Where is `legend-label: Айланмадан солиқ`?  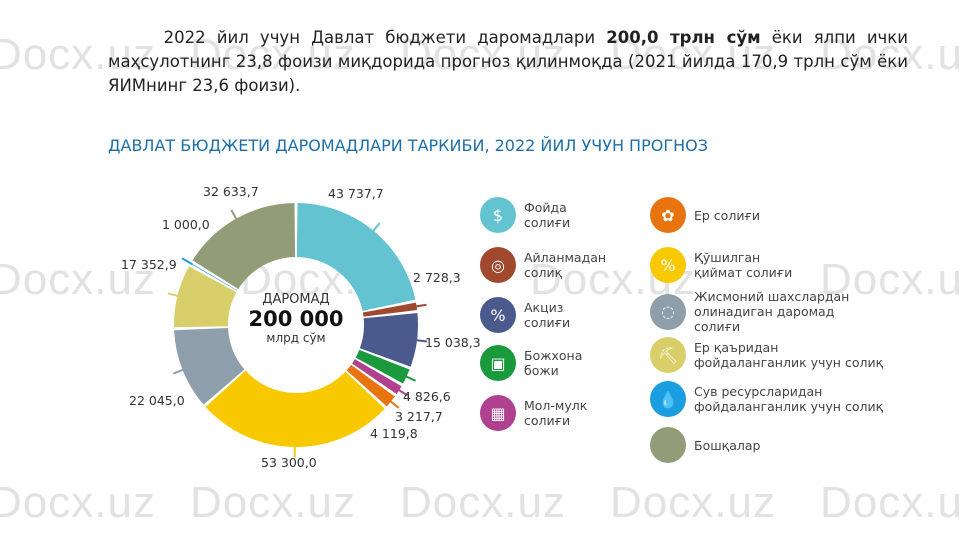 legend-label: Айланмадан солиқ is located at coordinates (565, 265).